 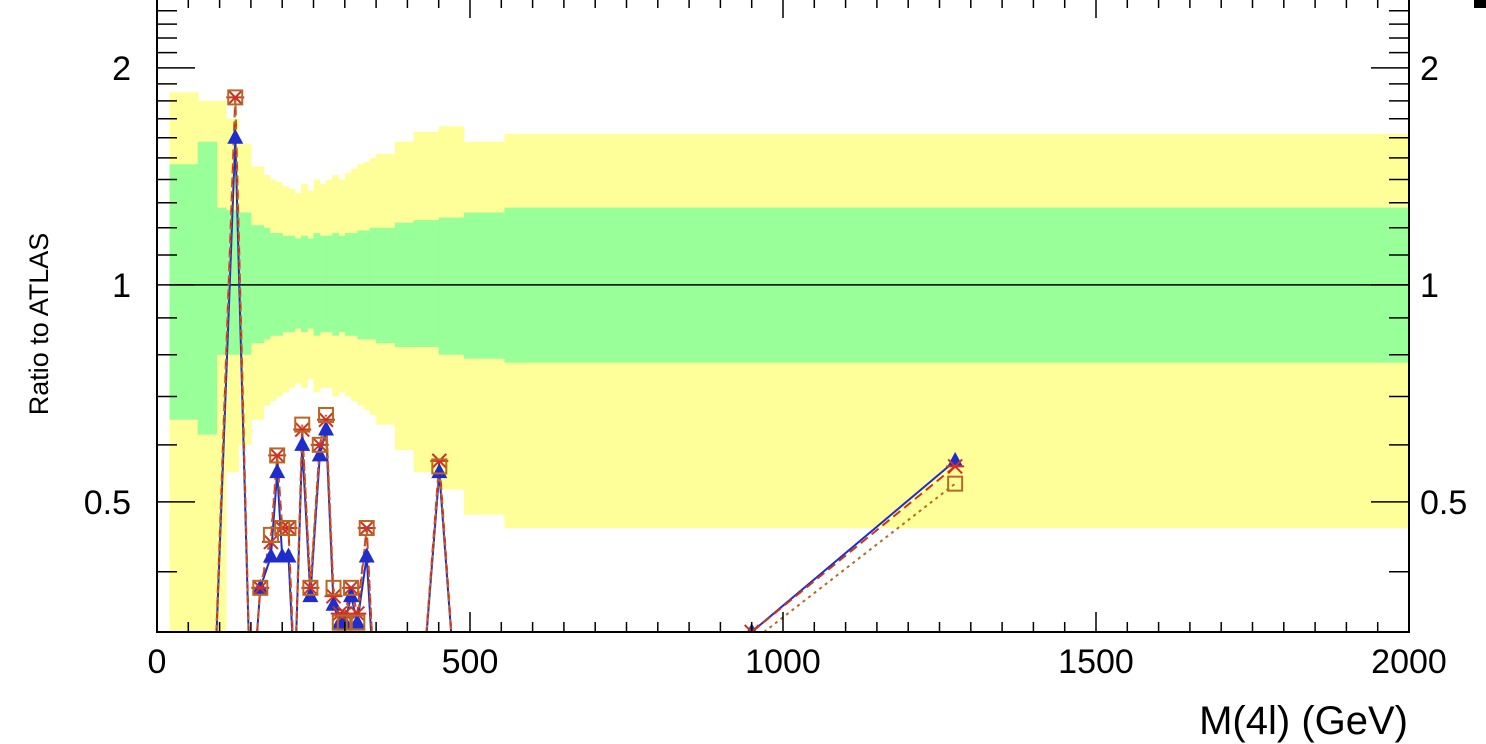 I want to click on x-tick-label: 2000, so click(x=1409, y=662).